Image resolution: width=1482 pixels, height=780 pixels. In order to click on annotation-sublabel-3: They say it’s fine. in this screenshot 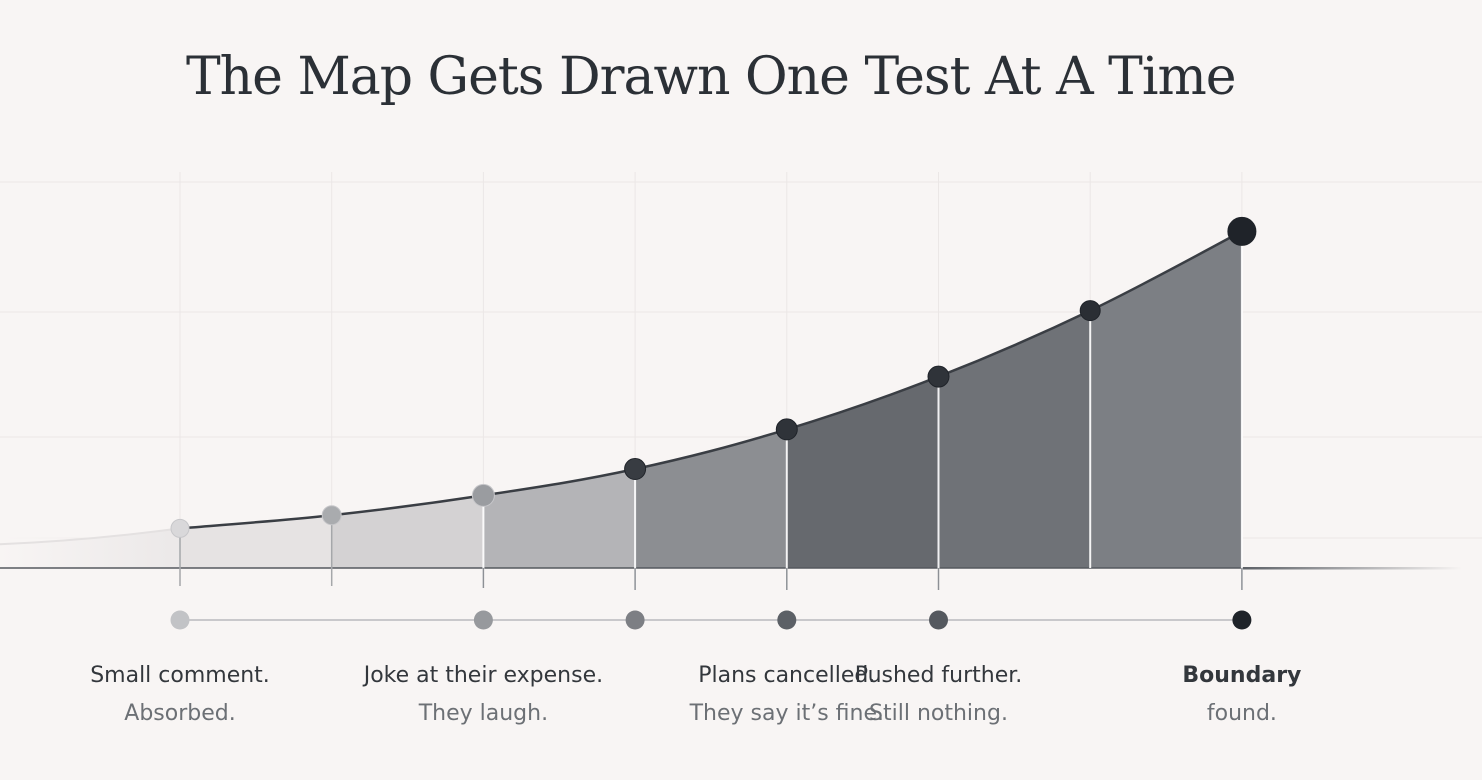, I will do `click(786, 713)`.